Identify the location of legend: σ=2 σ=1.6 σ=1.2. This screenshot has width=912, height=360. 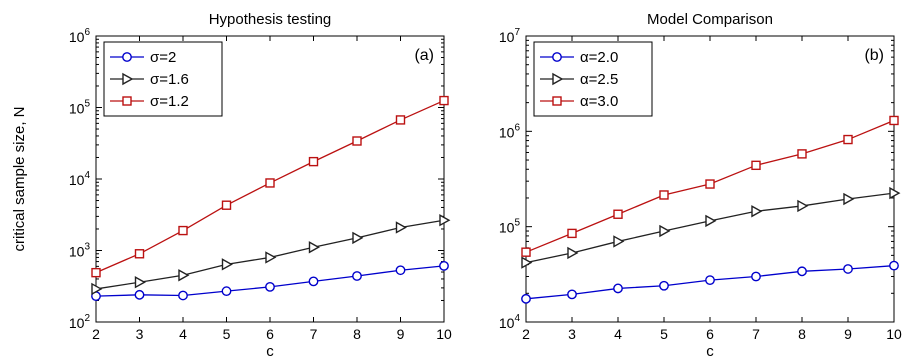
(163, 79).